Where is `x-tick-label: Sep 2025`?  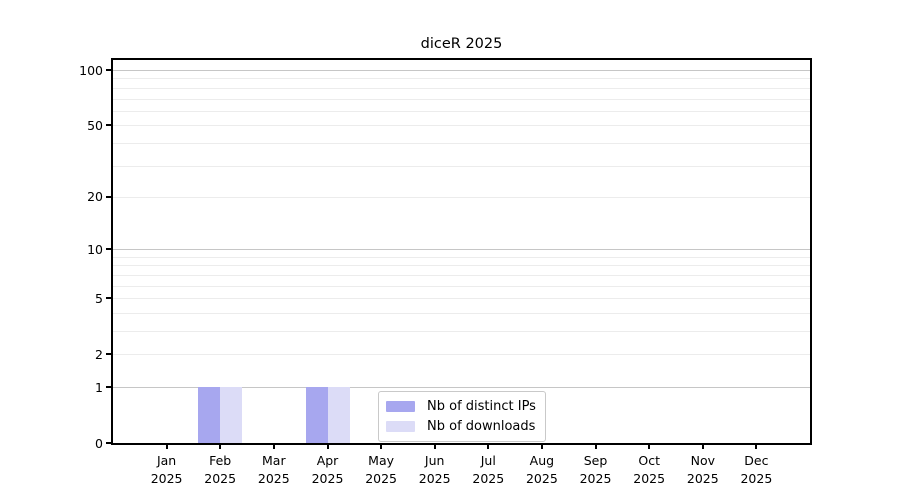
x-tick-label: Sep 2025 is located at coordinates (595, 469).